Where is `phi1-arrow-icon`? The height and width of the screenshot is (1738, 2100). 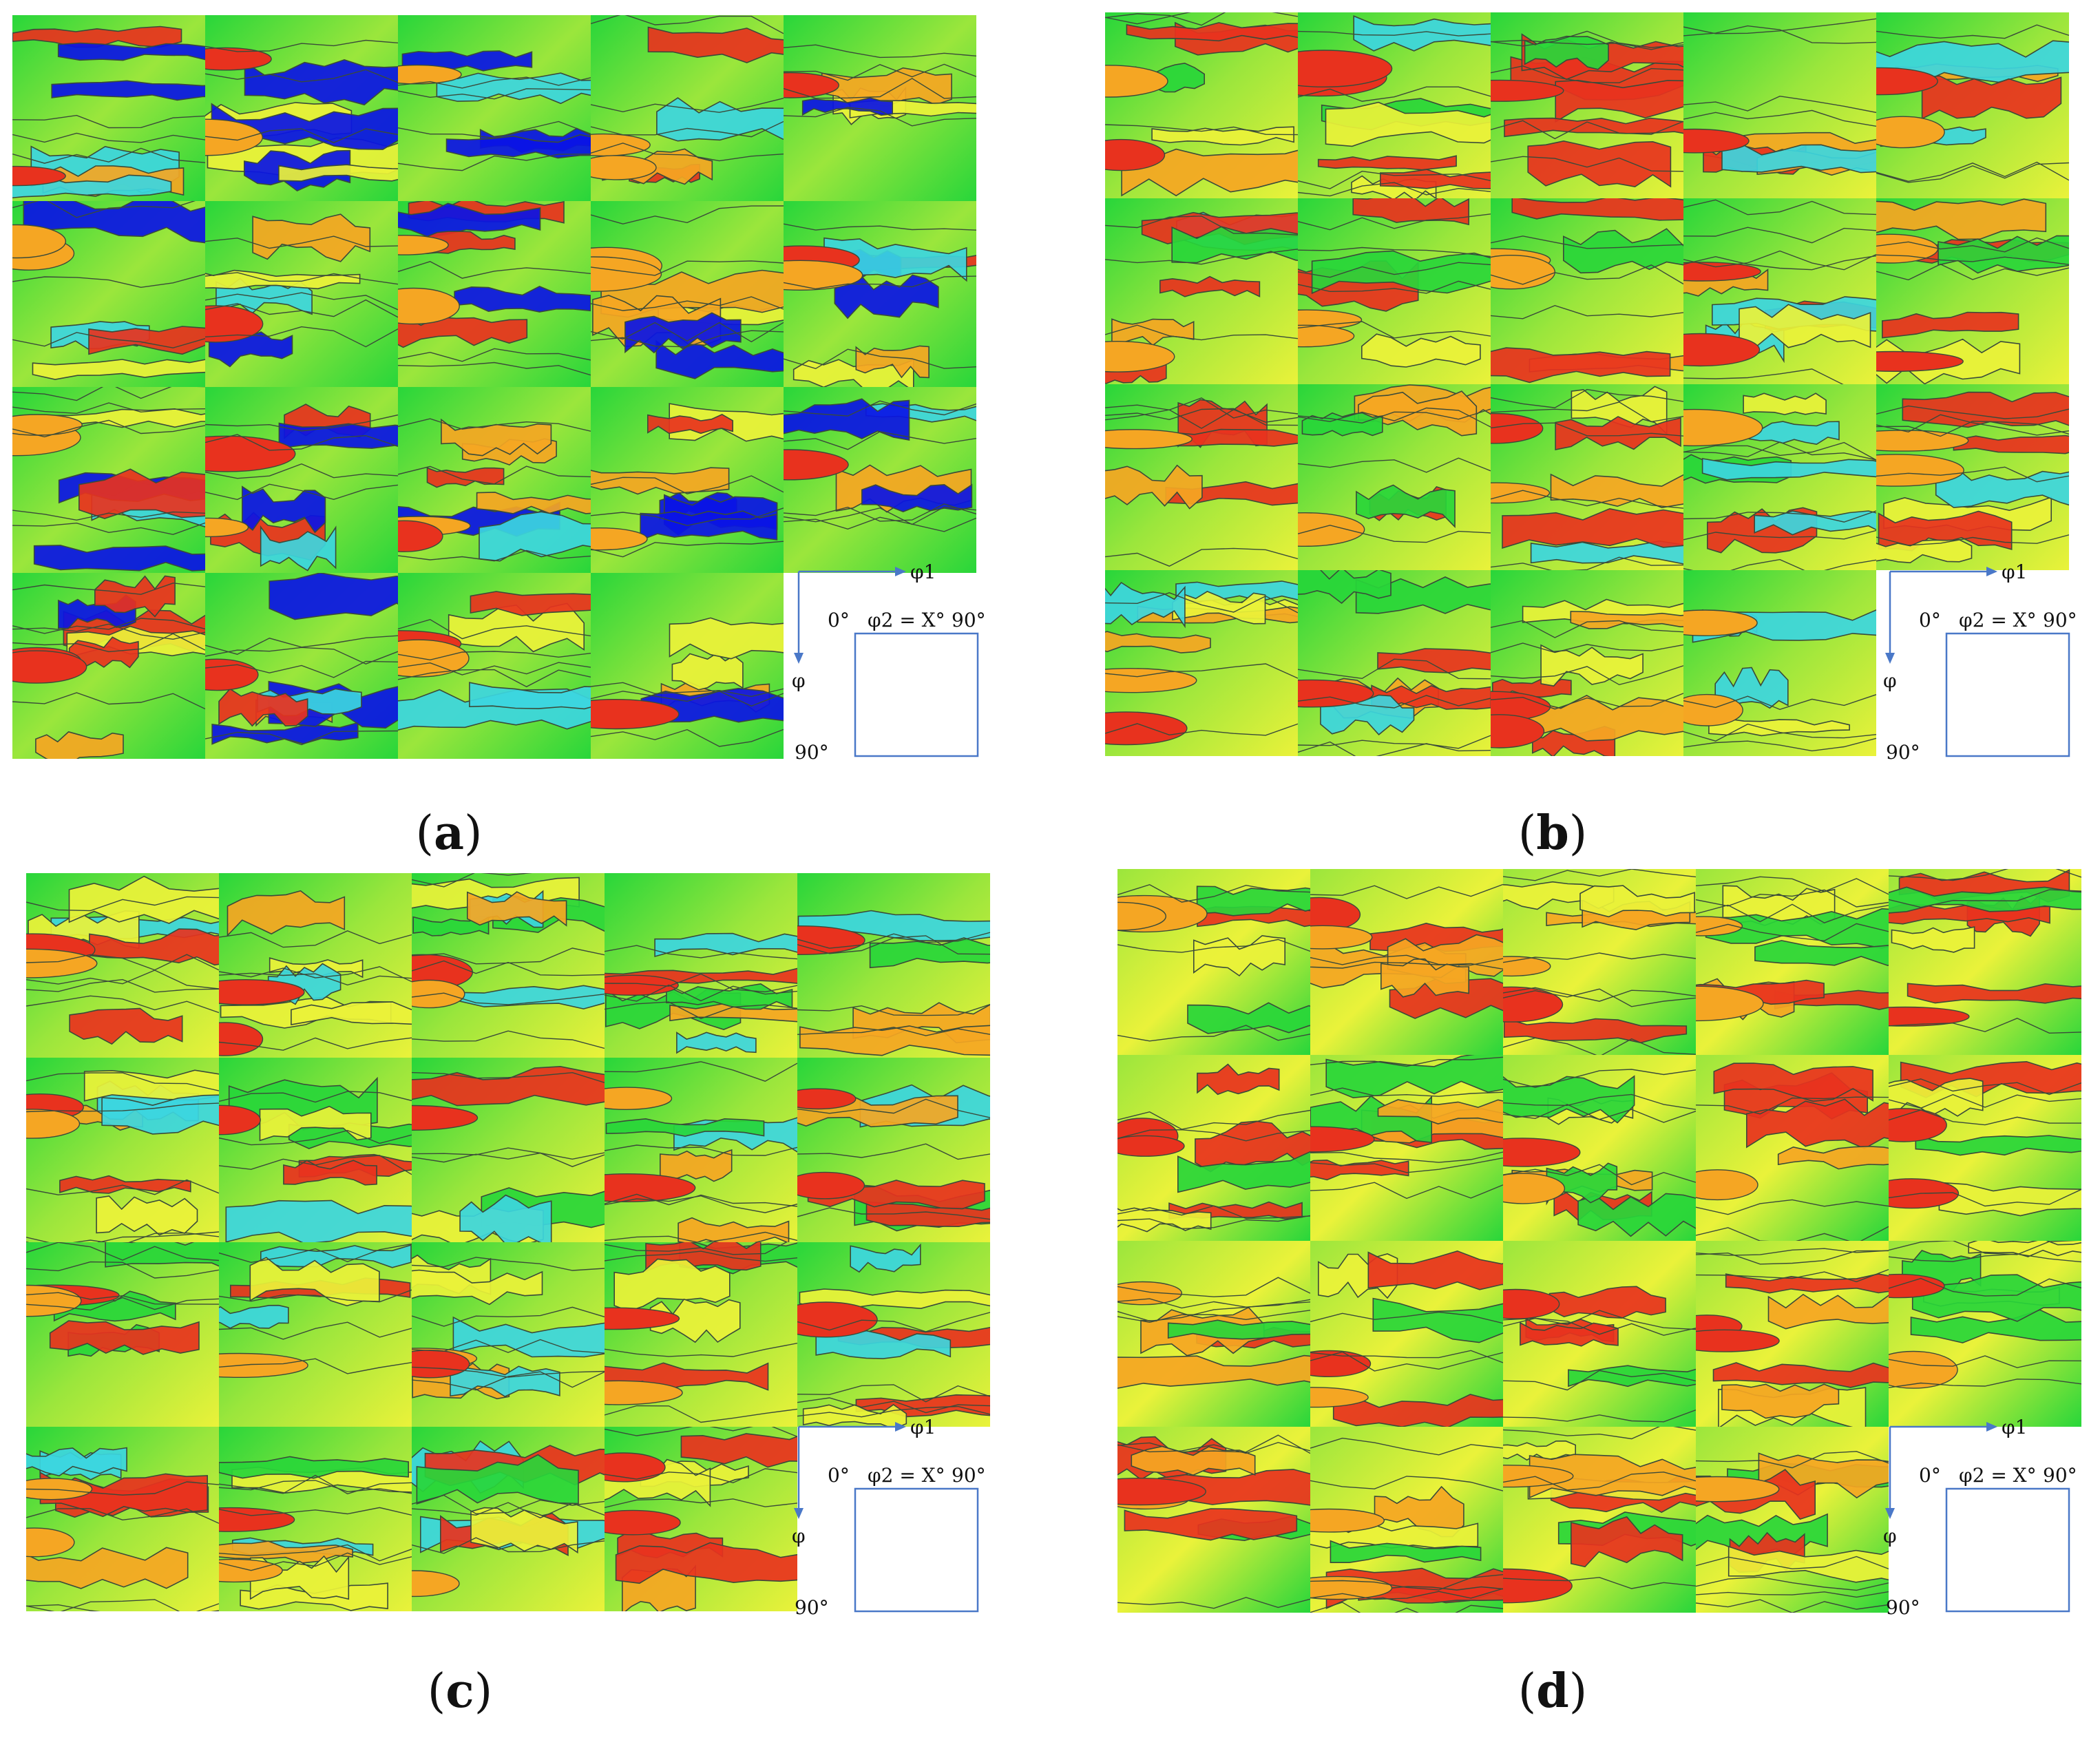
phi1-arrow-icon is located at coordinates (1991, 571).